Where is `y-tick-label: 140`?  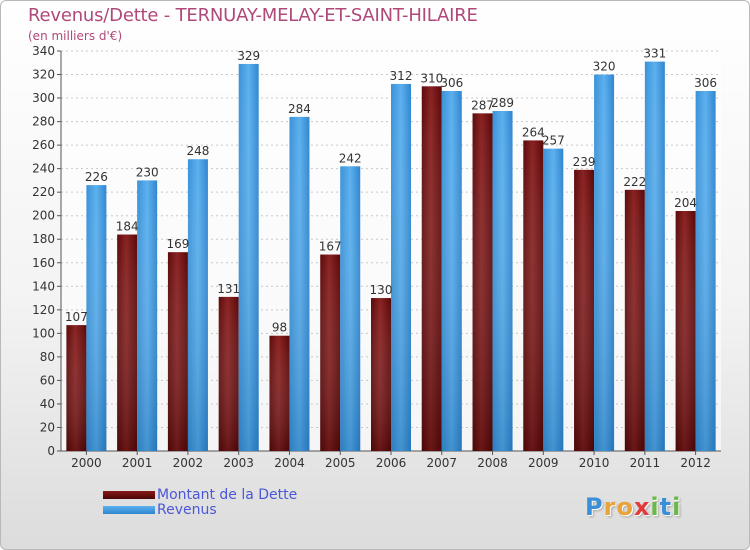 y-tick-label: 140 is located at coordinates (43, 286).